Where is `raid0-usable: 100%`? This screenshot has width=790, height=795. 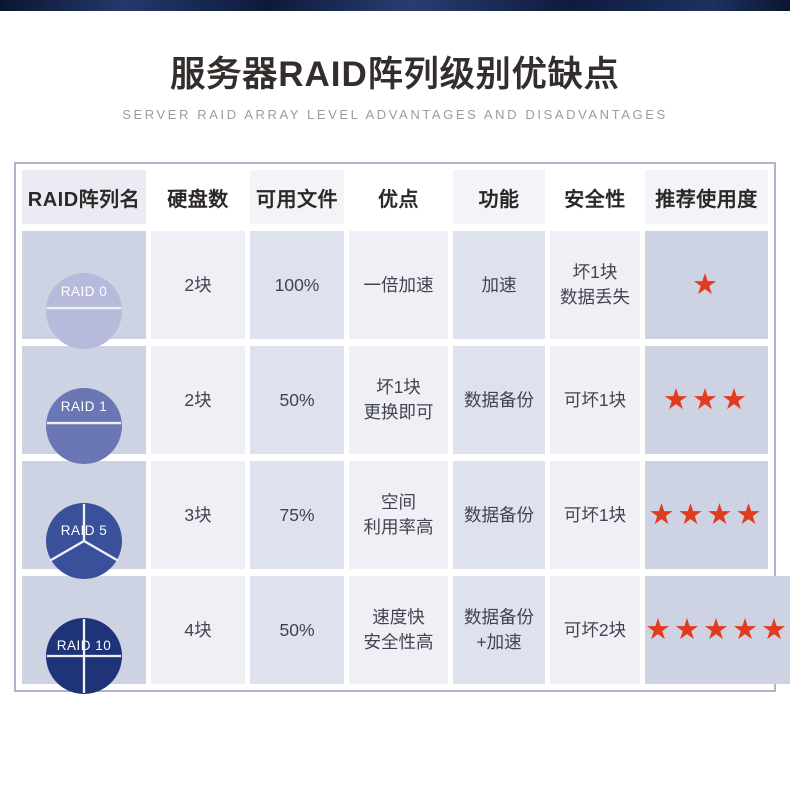 raid0-usable: 100% is located at coordinates (297, 285).